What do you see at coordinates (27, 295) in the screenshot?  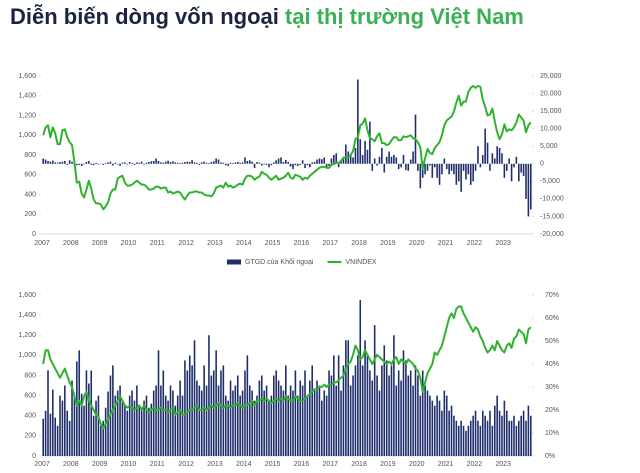 I see `y-tick-label: 1,600` at bounding box center [27, 295].